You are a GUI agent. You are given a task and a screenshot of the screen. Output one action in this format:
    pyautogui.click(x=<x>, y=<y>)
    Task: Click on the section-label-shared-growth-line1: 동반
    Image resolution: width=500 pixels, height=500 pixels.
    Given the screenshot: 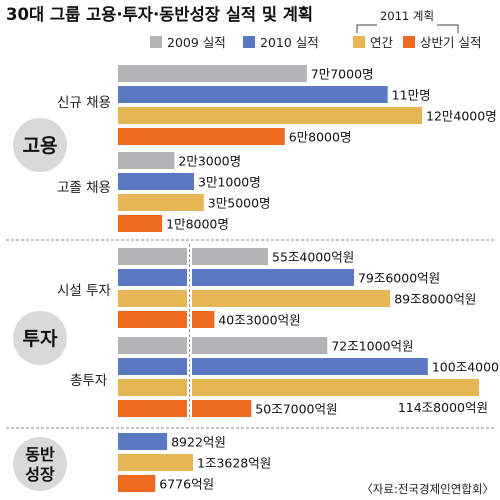 What is the action you would take?
    pyautogui.click(x=40, y=454)
    